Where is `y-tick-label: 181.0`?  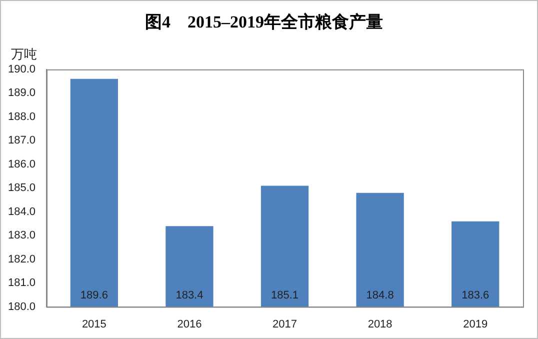
y-tick-label: 181.0 is located at coordinates (22, 283).